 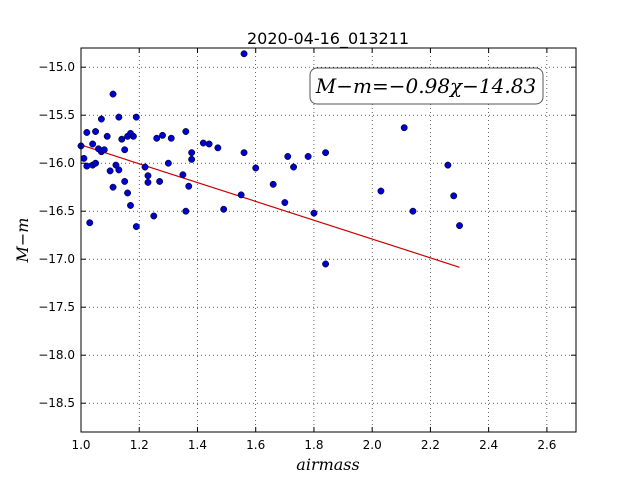 I want to click on y-tick-label: −15.0, so click(x=56, y=67).